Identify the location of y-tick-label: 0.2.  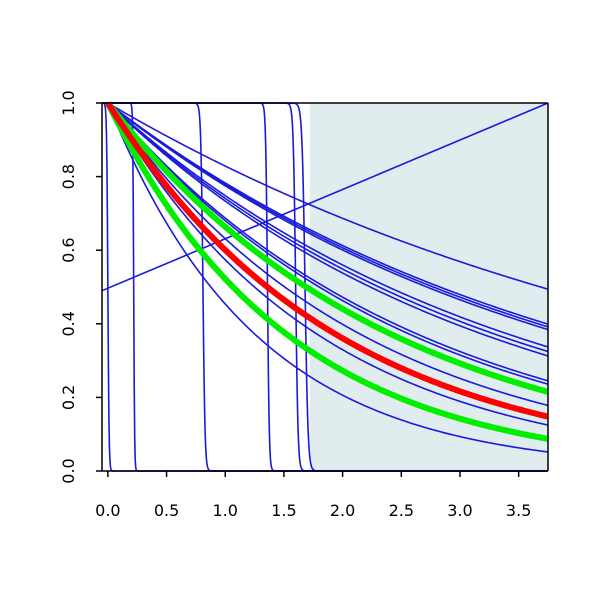
(68, 397).